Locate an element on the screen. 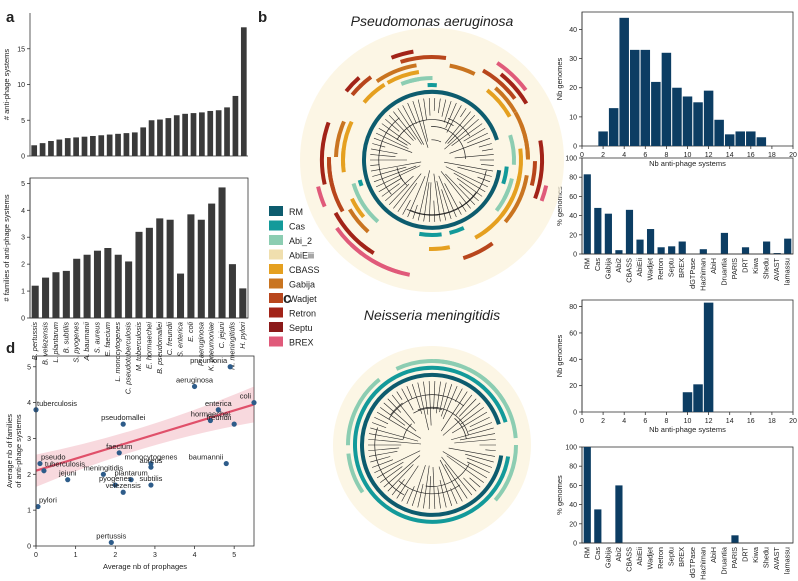 The width and height of the screenshot is (798, 581). x-category-label: PARIS is located at coordinates (734, 268).